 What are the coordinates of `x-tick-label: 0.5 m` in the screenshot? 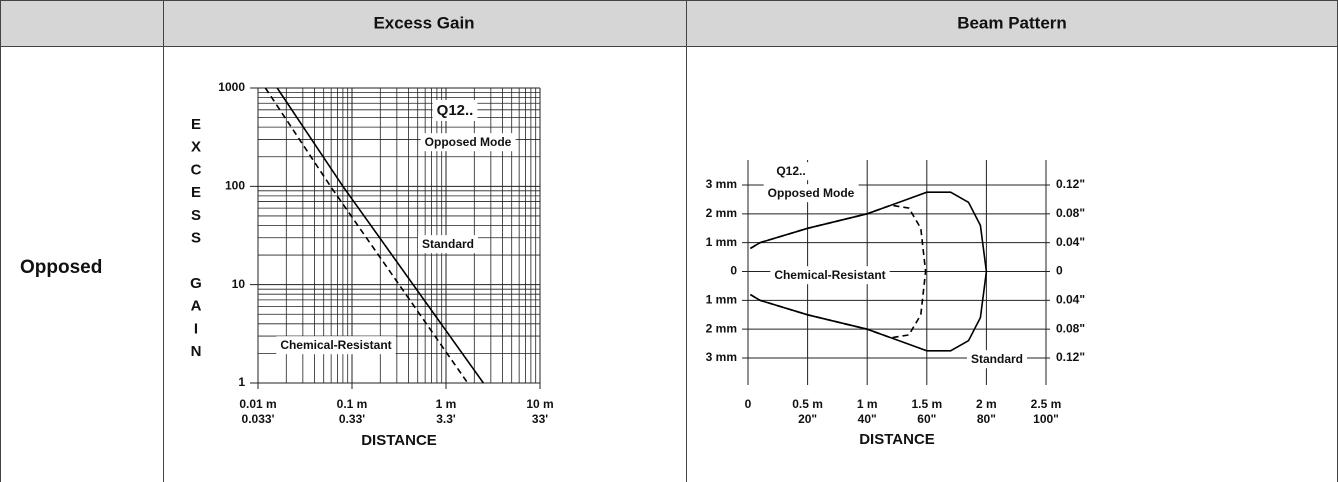 It's located at (807, 404).